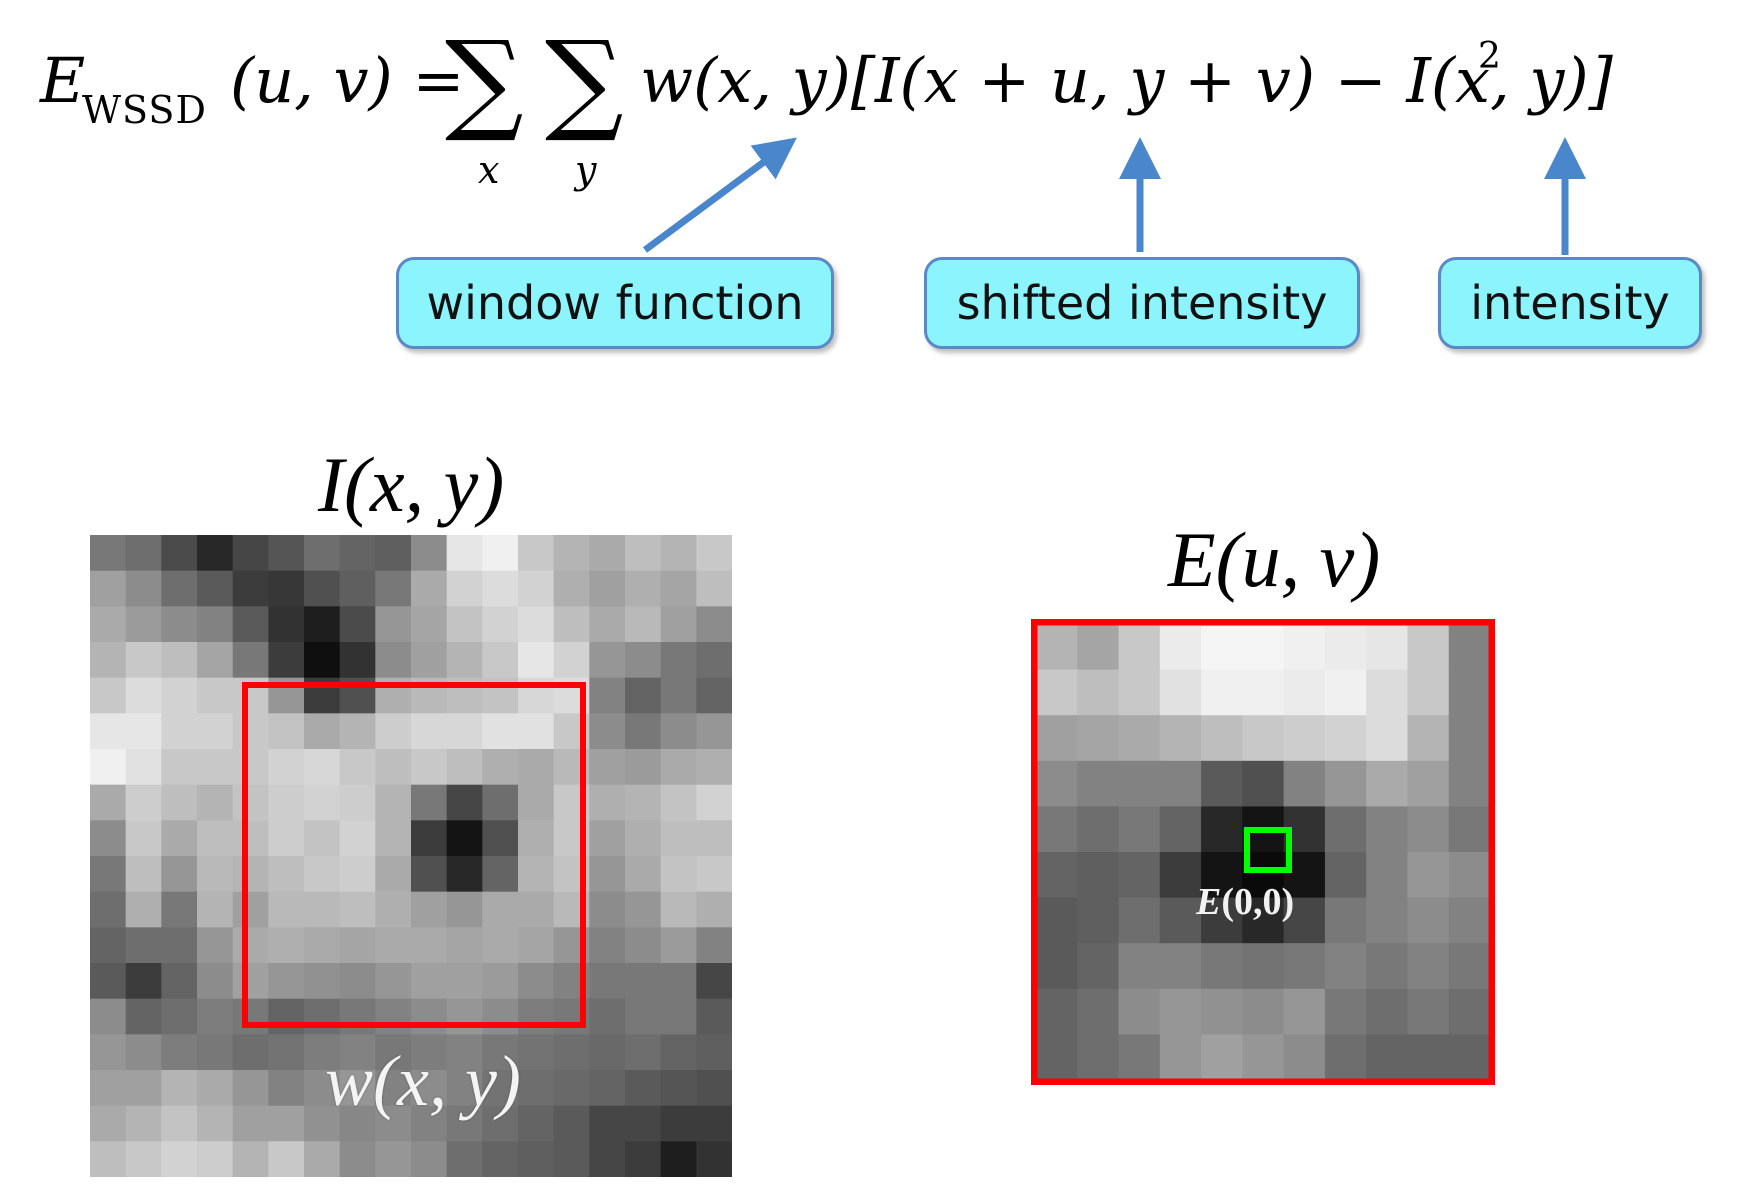 The width and height of the screenshot is (1762, 1190). What do you see at coordinates (63, 80) in the screenshot?
I see `formula-lhs-symbol: E` at bounding box center [63, 80].